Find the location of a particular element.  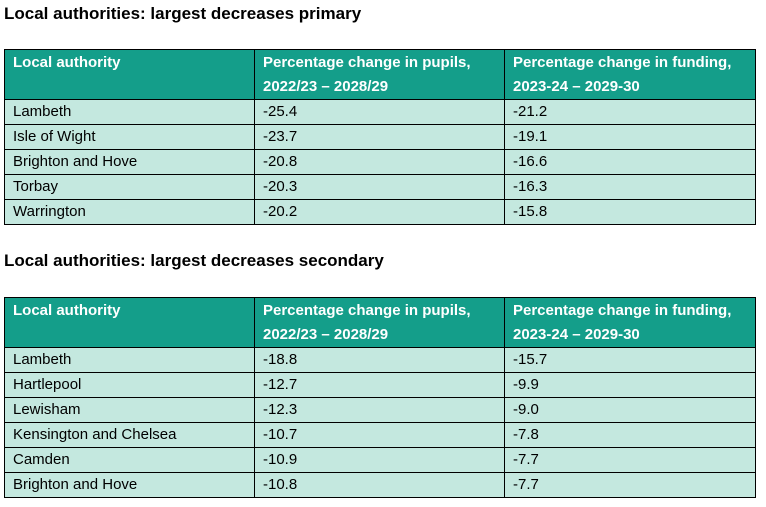

cell-funding: -19.1 is located at coordinates (630, 137).